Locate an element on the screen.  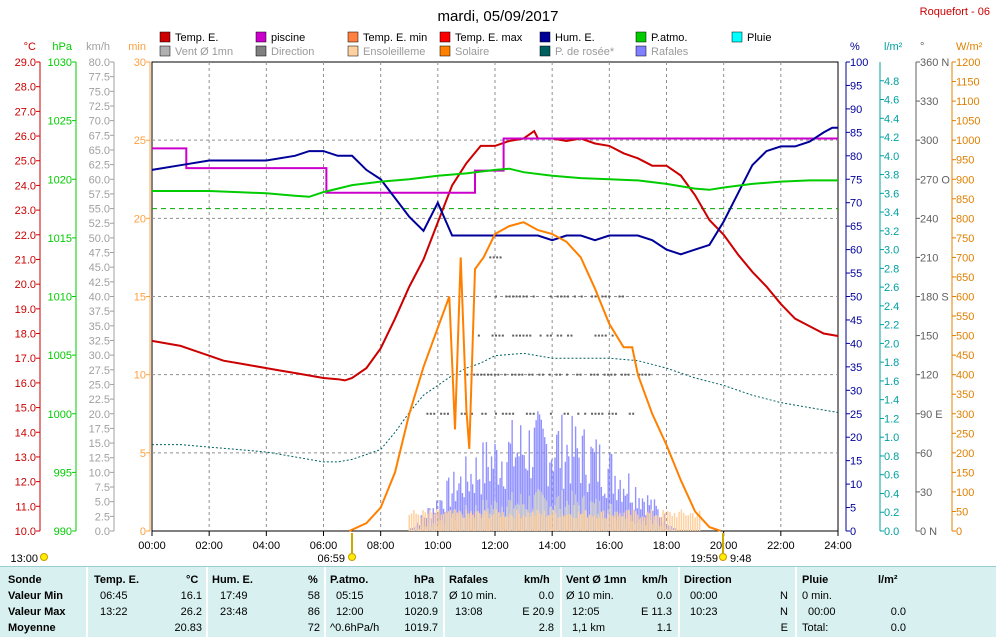
x-tick-label: 10:00 is located at coordinates (438, 546).